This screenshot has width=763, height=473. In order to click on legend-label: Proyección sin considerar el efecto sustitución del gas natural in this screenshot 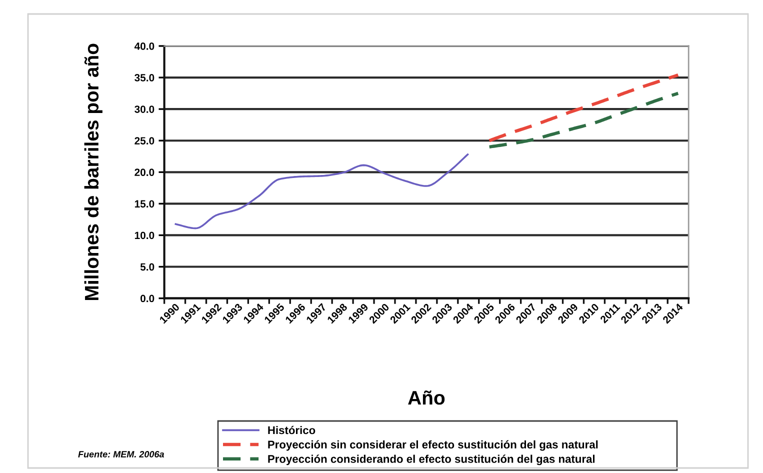, I will do `click(433, 445)`.